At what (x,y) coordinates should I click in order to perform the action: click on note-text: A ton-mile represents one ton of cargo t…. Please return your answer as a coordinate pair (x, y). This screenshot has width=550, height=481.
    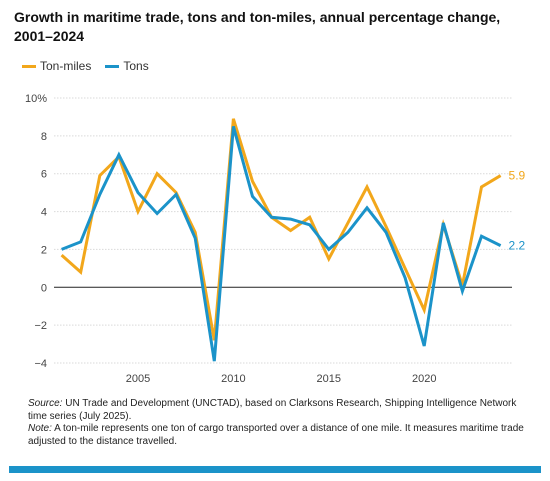
    Looking at the image, I should click on (276, 435).